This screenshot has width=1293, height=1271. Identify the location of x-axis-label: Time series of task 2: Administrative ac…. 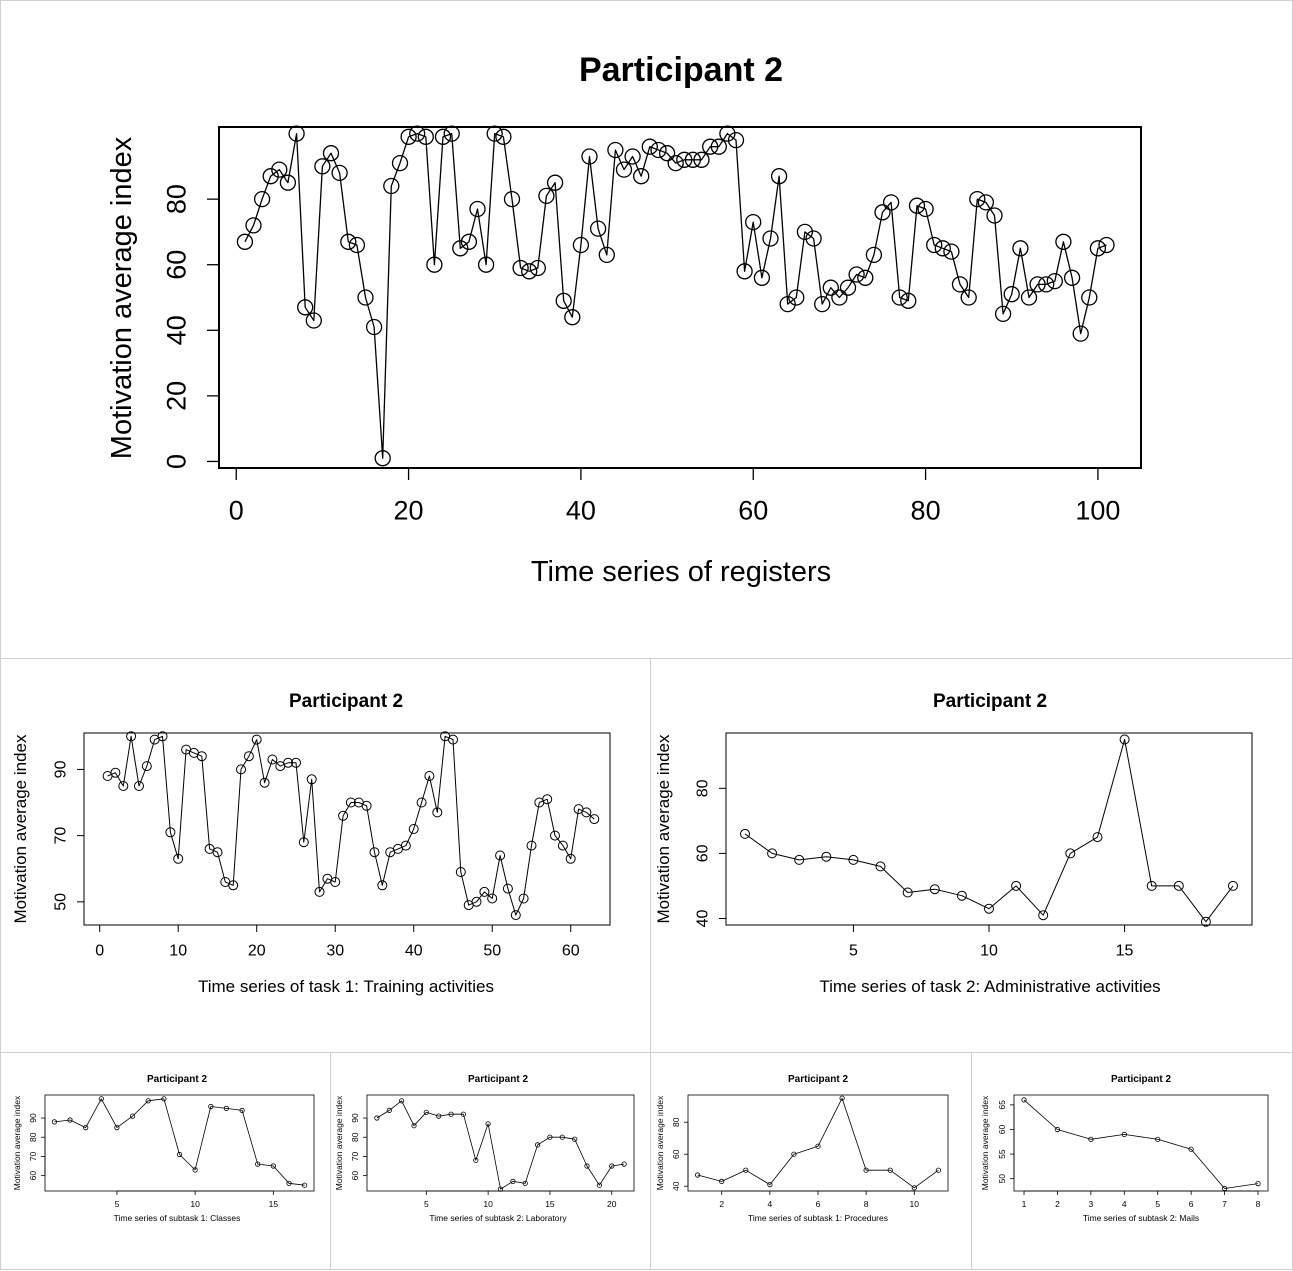
(989, 986).